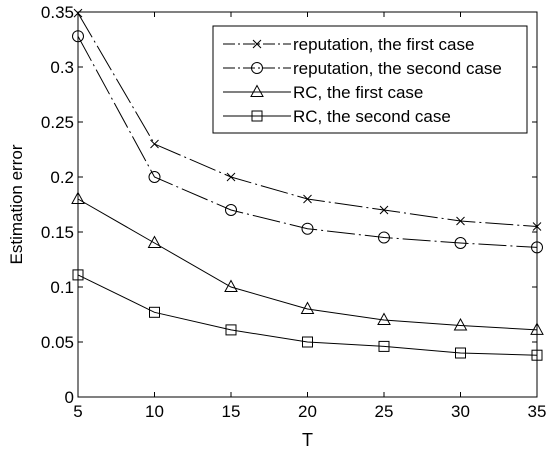 This screenshot has width=550, height=459. I want to click on y-tick-label: 0.3, so click(62, 67).